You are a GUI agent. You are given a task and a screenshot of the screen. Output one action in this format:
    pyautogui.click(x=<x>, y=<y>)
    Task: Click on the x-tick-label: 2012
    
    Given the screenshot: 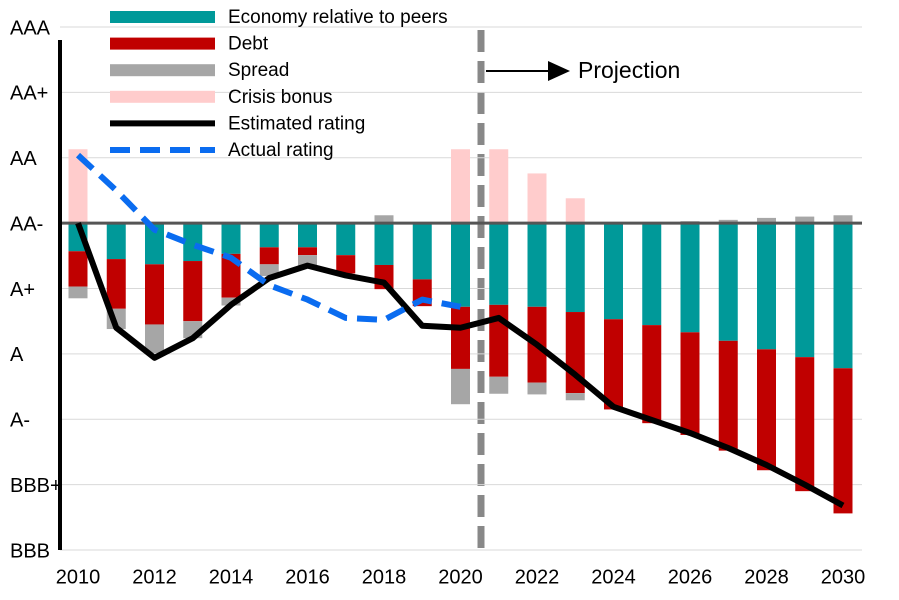 What is the action you would take?
    pyautogui.click(x=154, y=577)
    